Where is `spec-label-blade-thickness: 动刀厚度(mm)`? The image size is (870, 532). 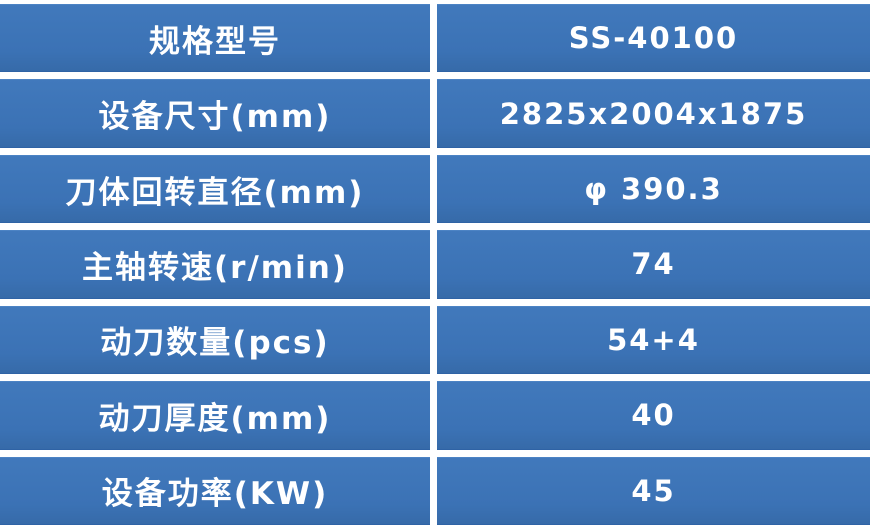
spec-label-blade-thickness: 动刀厚度(mm) is located at coordinates (215, 415).